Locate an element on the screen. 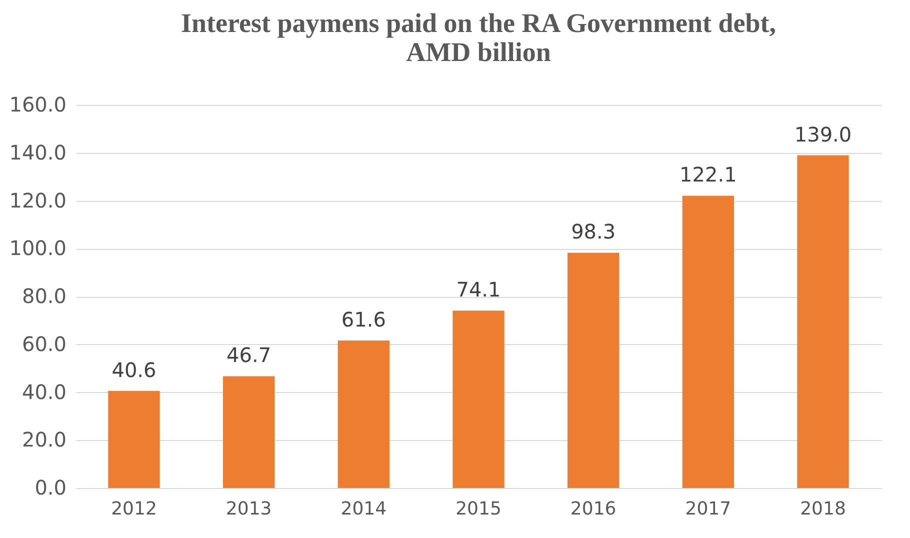  x-tick-label: 2016 is located at coordinates (593, 509).